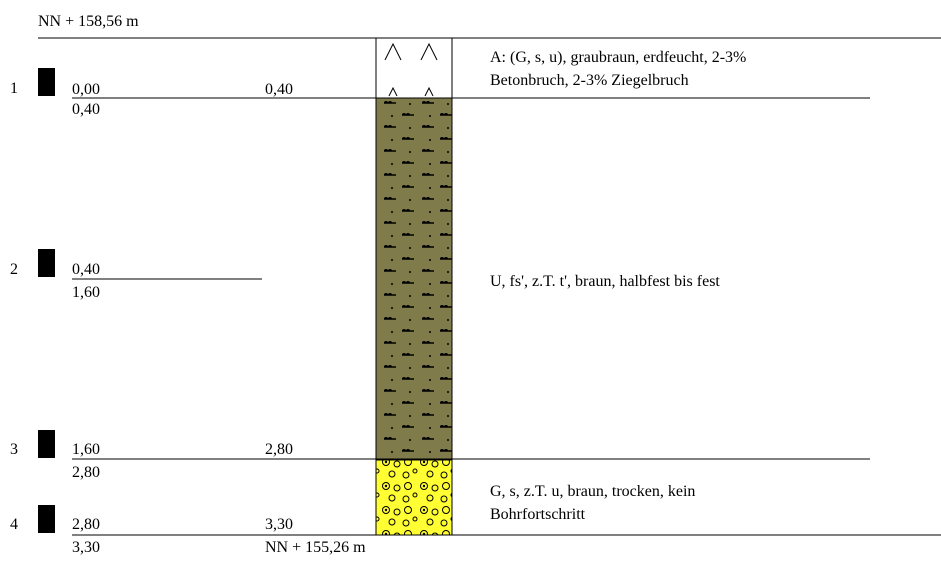 The width and height of the screenshot is (941, 567). What do you see at coordinates (86, 109) in the screenshot?
I see `depth-below: 0,40` at bounding box center [86, 109].